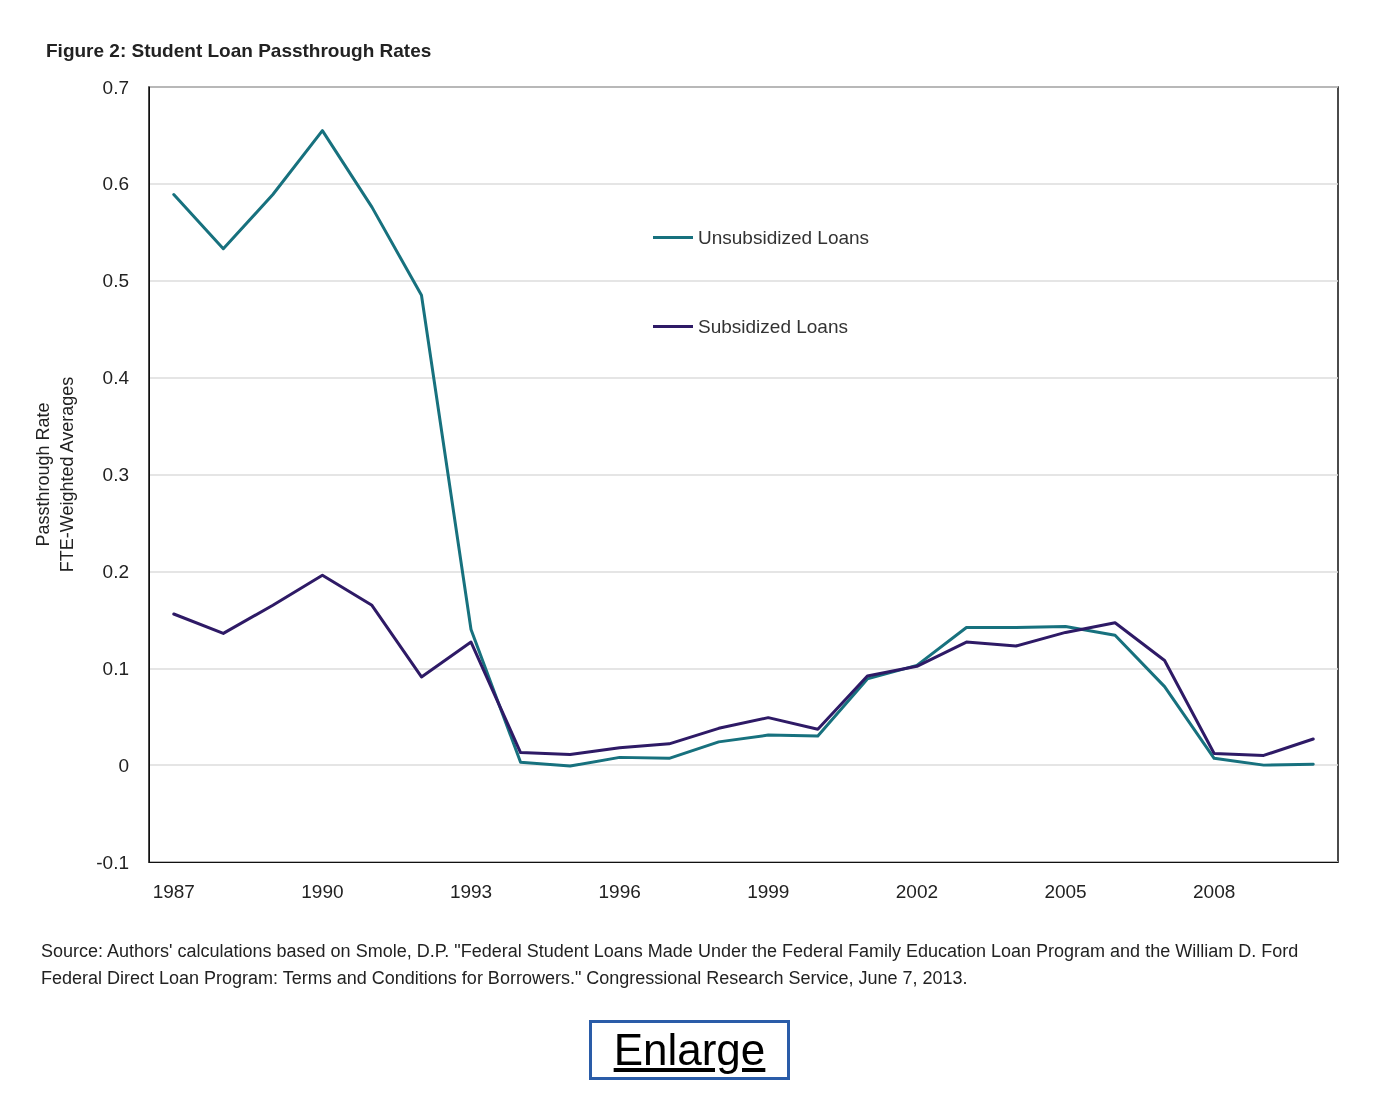 The width and height of the screenshot is (1379, 1104). Describe the element at coordinates (115, 87) in the screenshot. I see `y-tick-label: 0.7` at that location.